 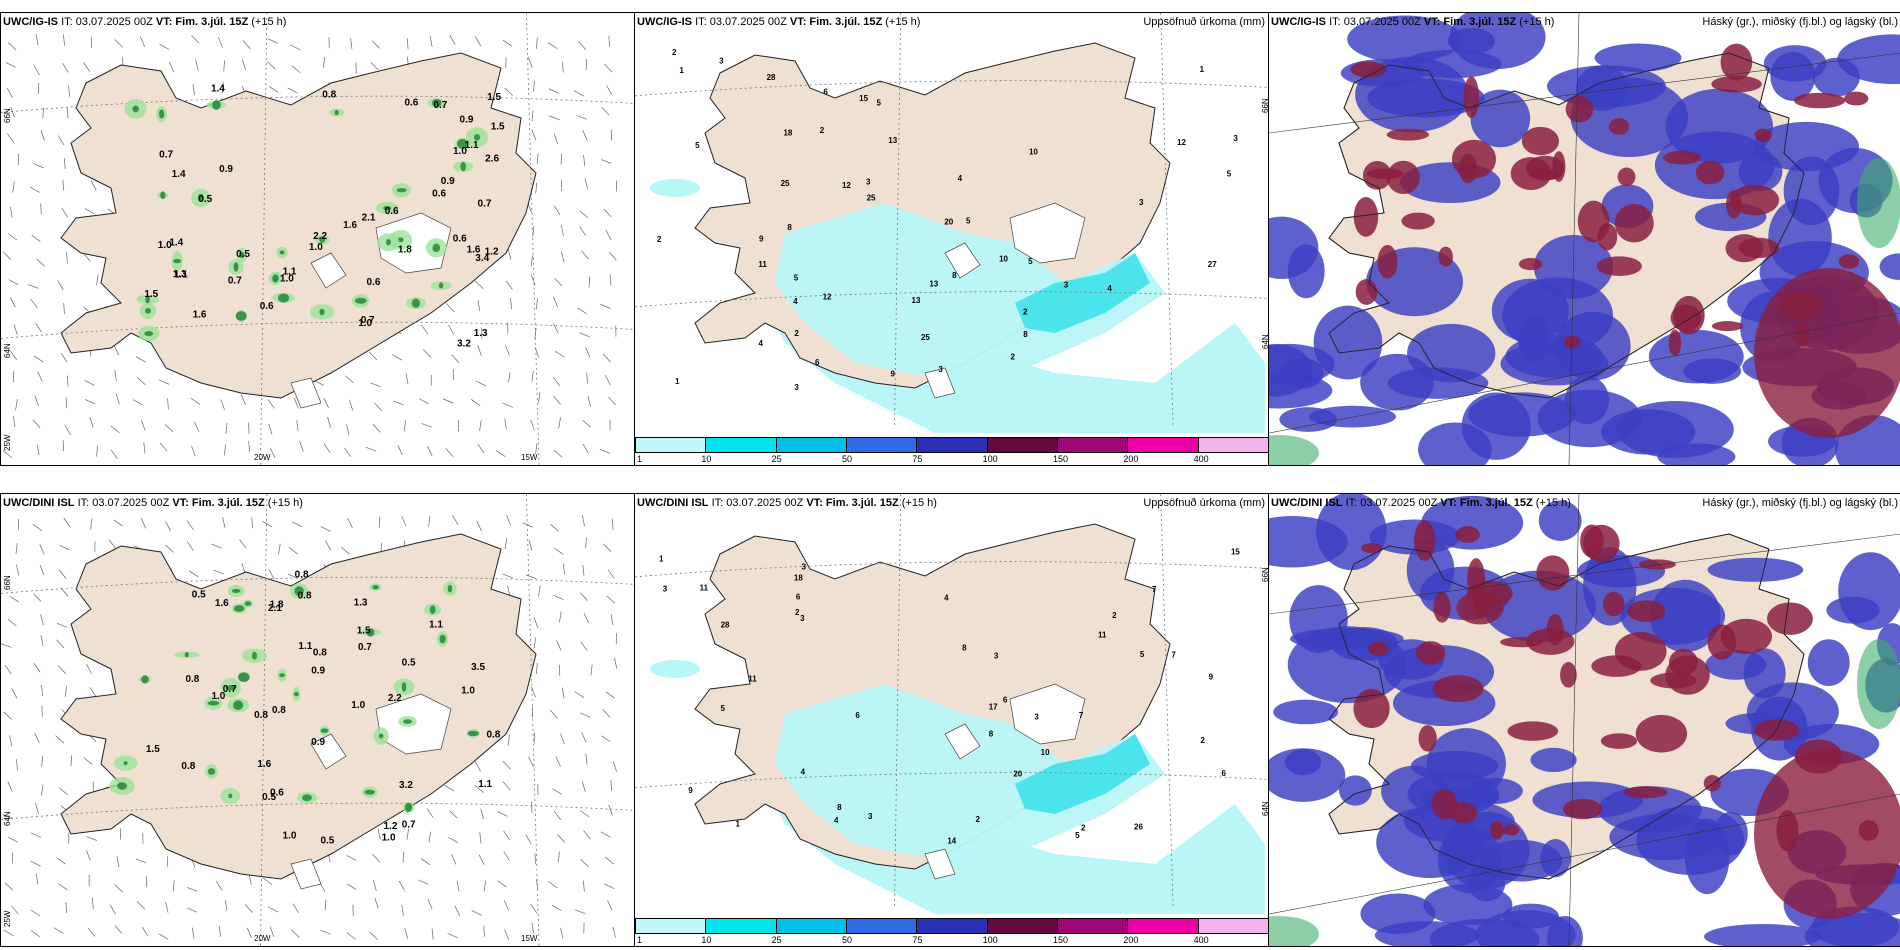 What do you see at coordinates (803, 567) in the screenshot?
I see `precip-value-label: 3` at bounding box center [803, 567].